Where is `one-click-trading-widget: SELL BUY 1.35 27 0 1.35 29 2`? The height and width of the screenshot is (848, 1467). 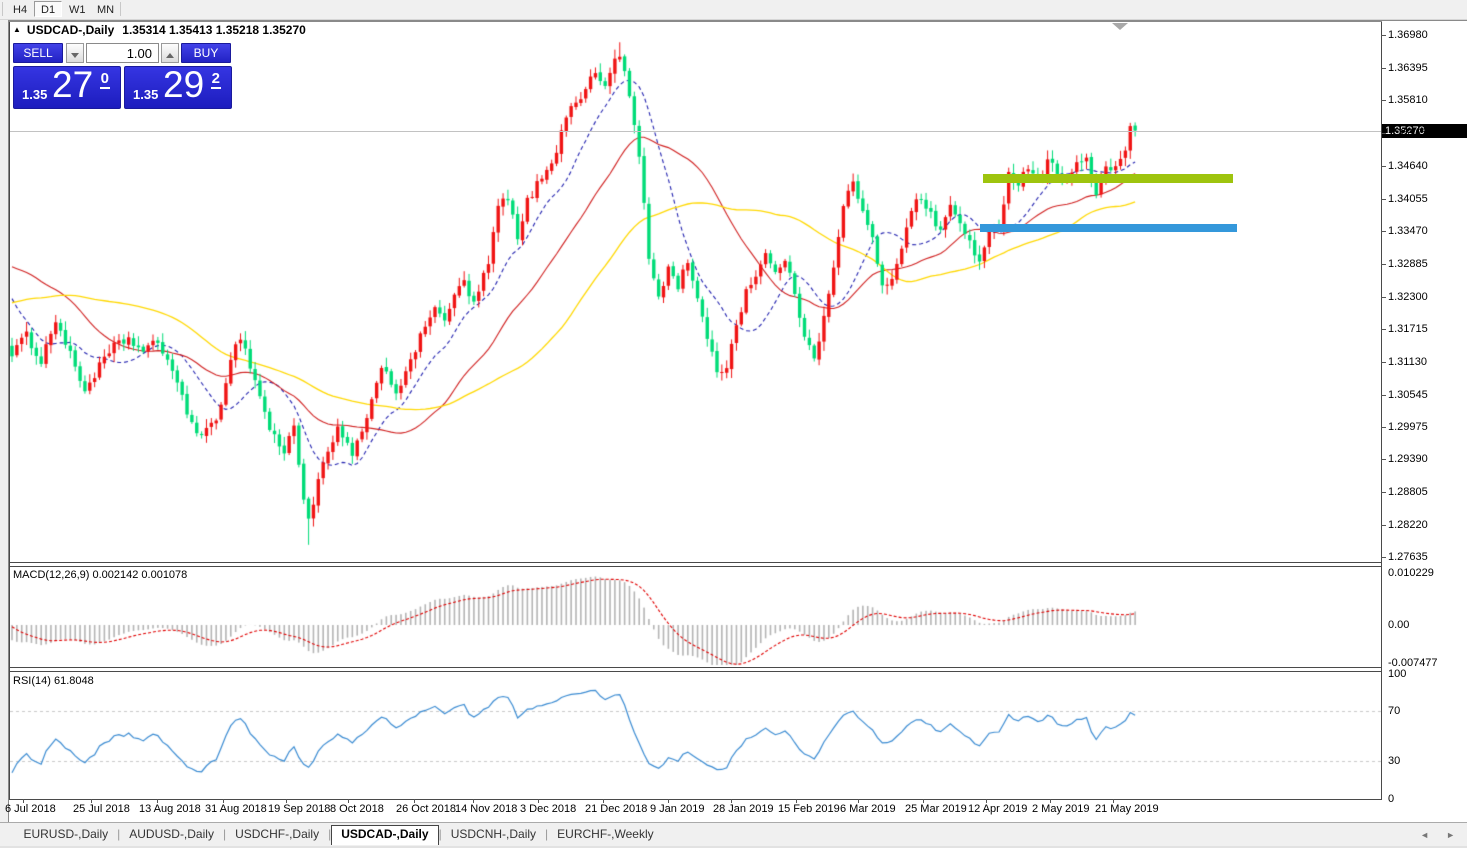 one-click-trading-widget: SELL BUY 1.35 27 0 1.35 29 2 is located at coordinates (122, 76).